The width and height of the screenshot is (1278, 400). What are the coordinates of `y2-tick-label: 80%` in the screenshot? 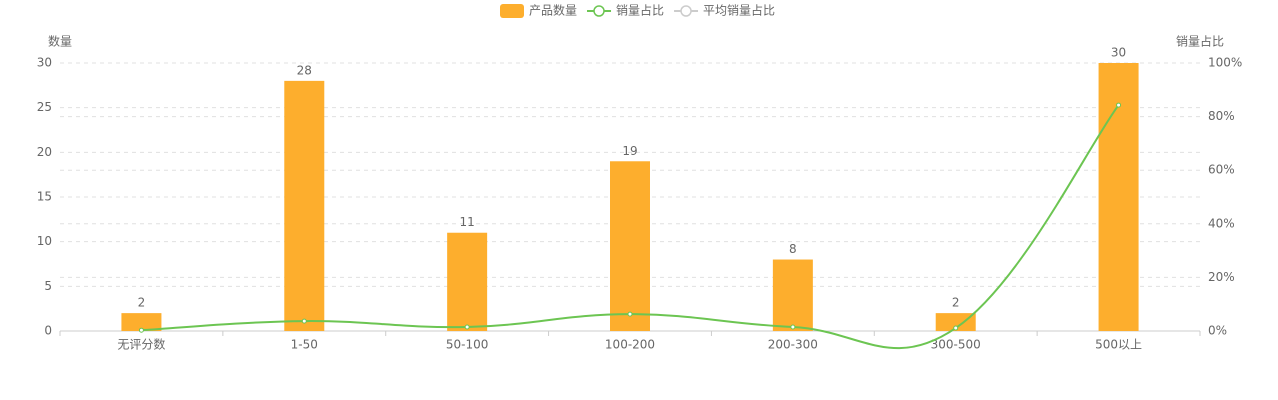 It's located at (1221, 116).